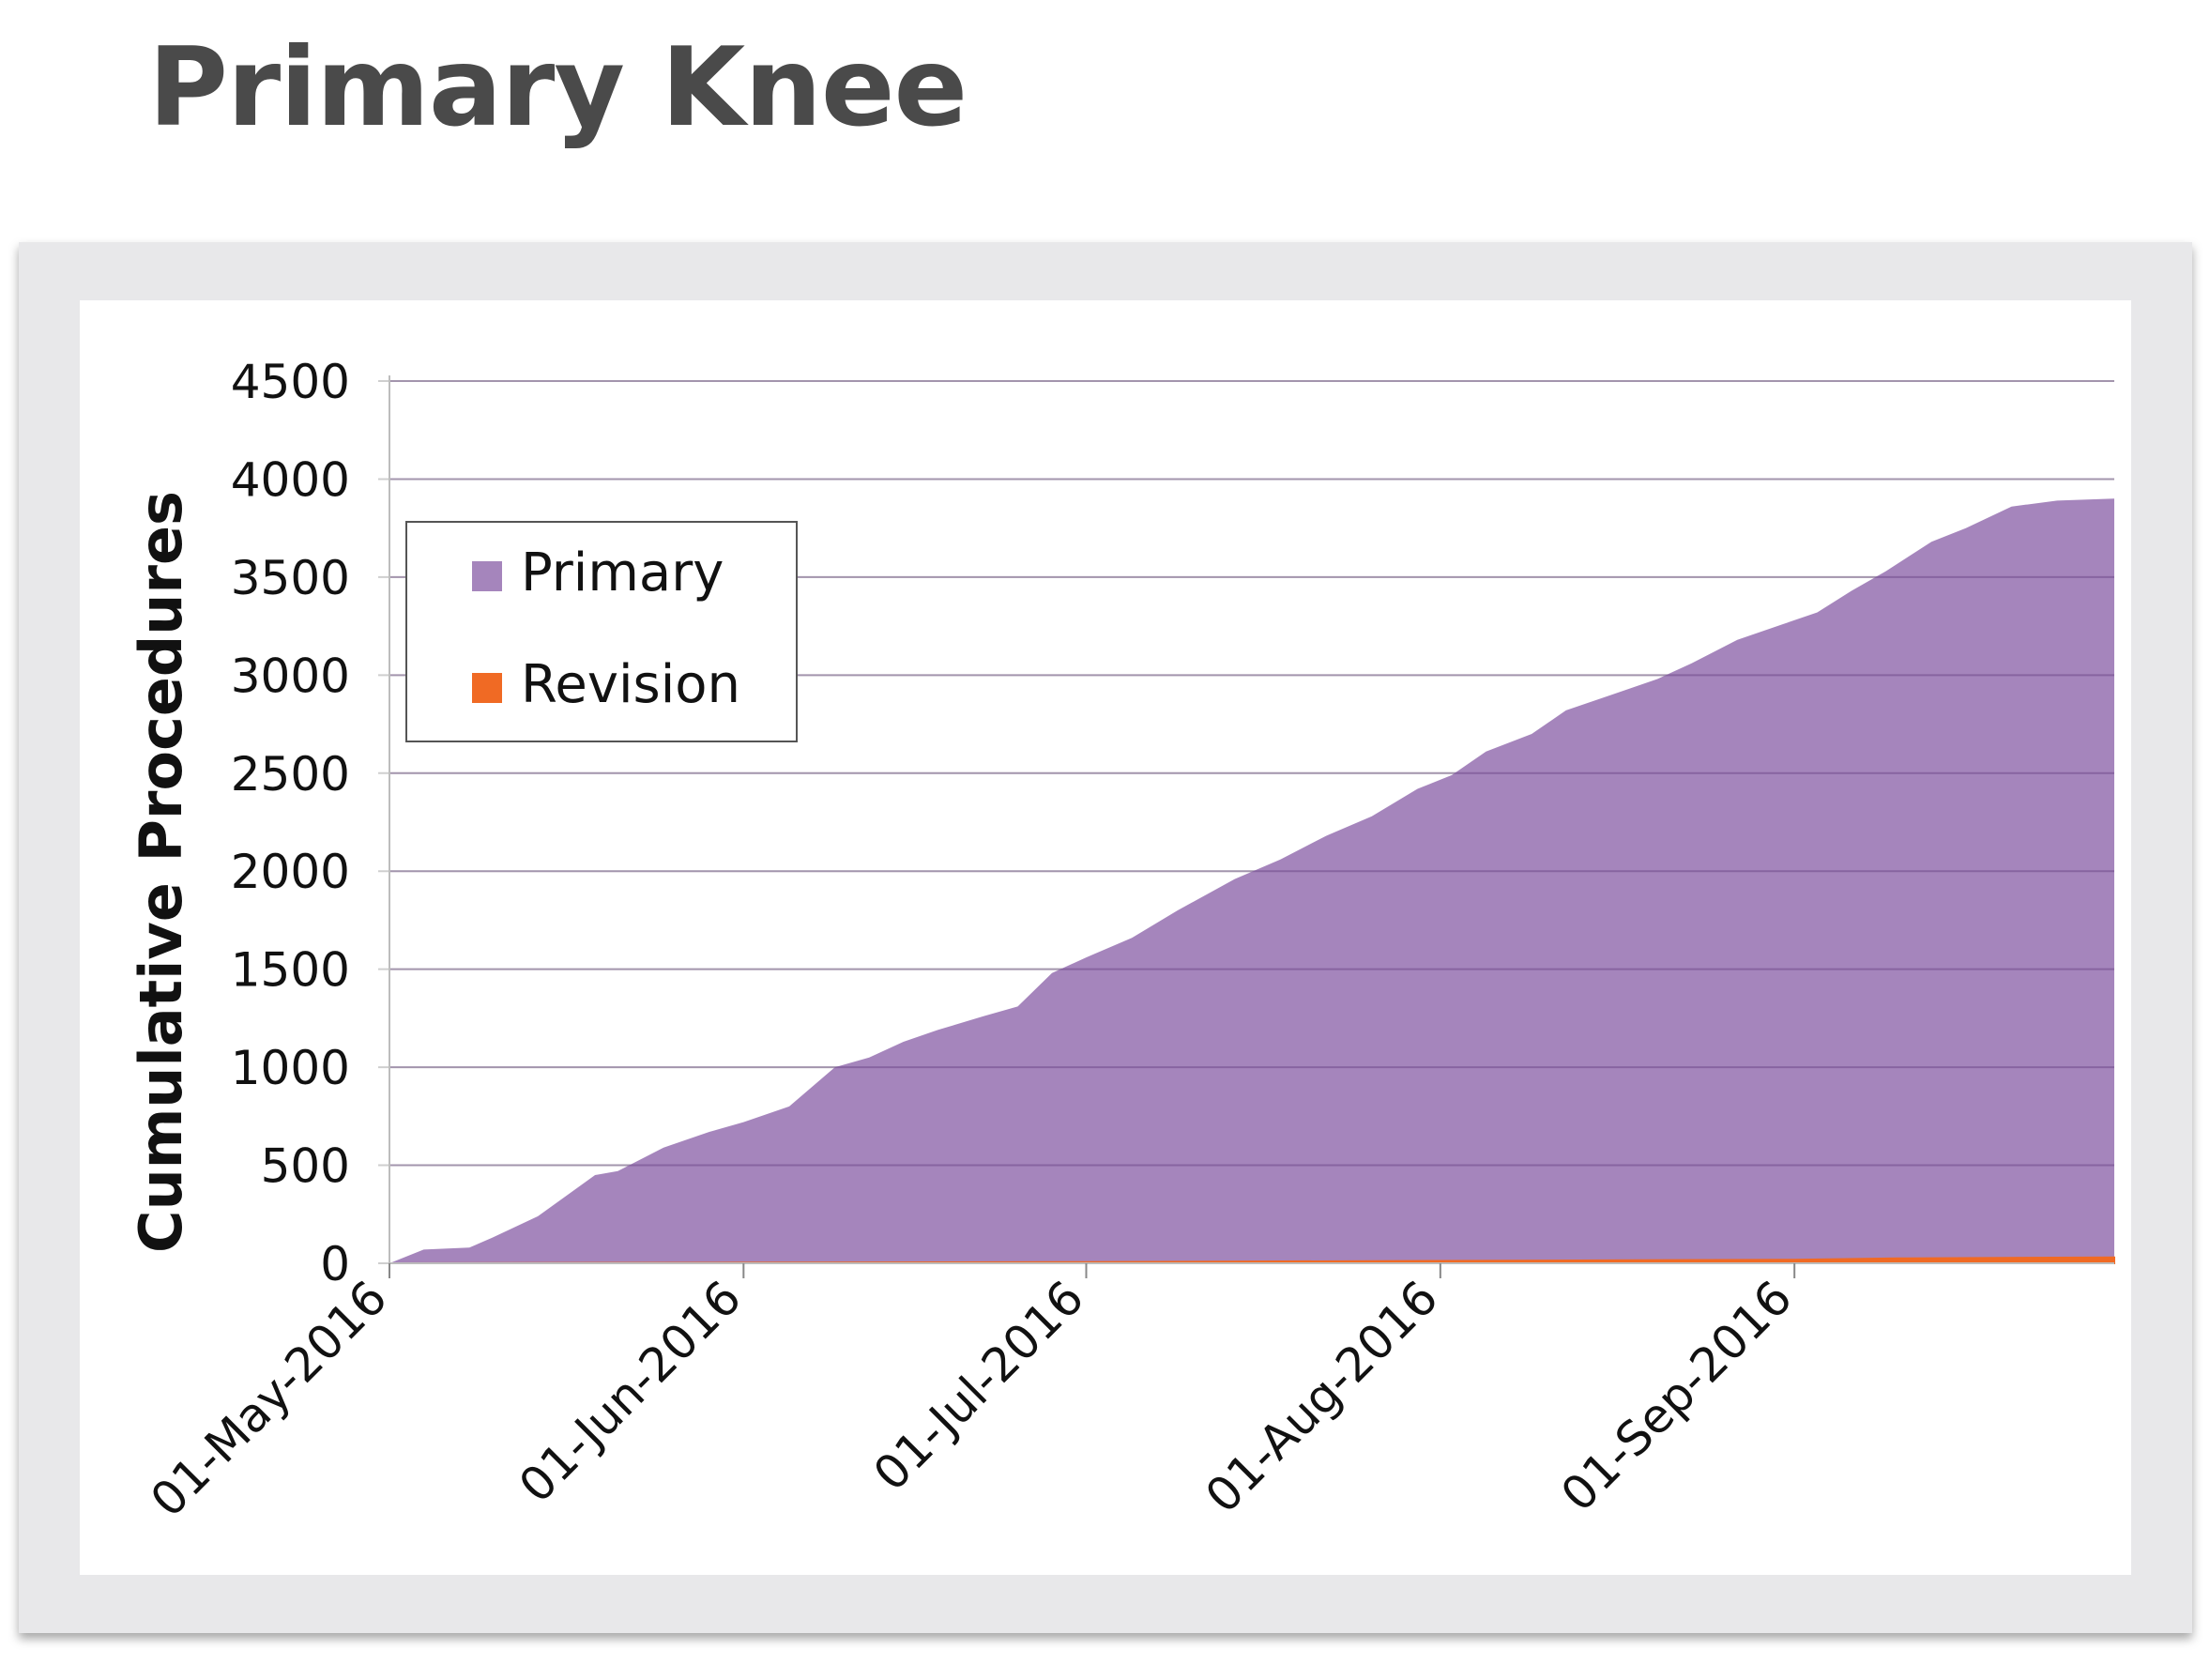  Describe the element at coordinates (290, 578) in the screenshot. I see `y-tick-label-3500: 3500` at that location.